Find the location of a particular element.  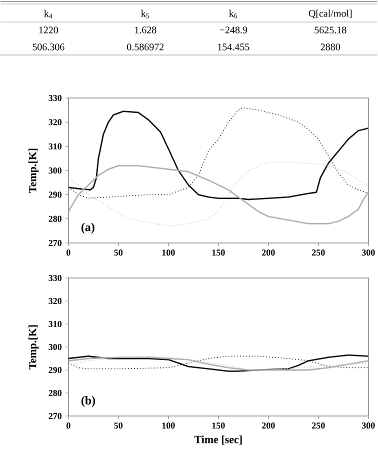

text: −248.9 is located at coordinates (233, 30).